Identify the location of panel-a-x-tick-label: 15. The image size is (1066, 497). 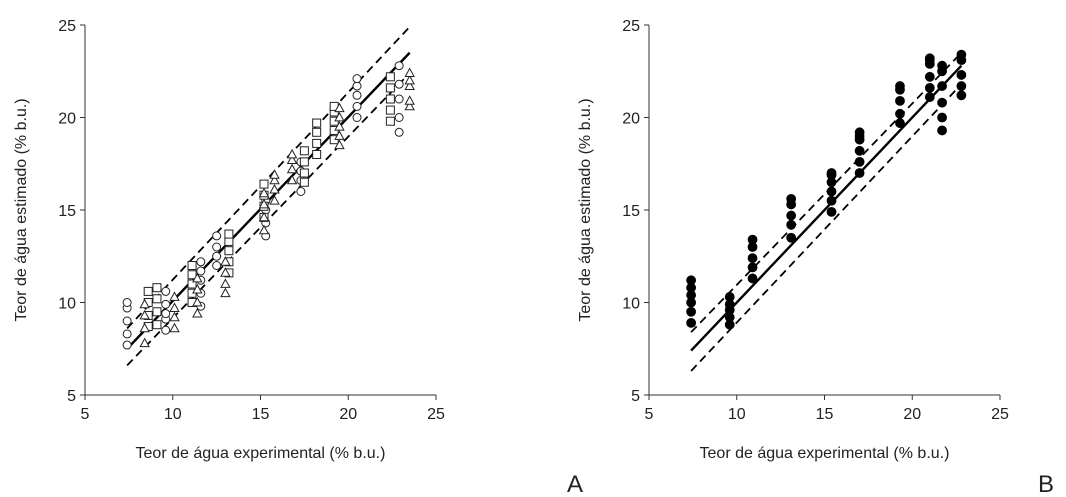
(261, 414).